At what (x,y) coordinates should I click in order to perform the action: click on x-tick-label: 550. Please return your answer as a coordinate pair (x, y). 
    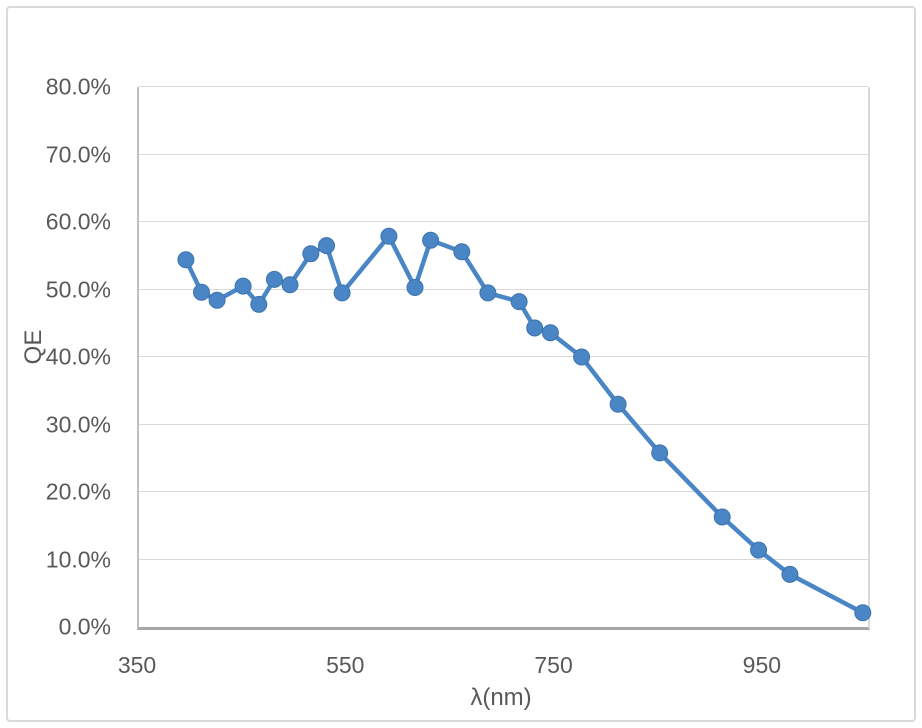
    Looking at the image, I should click on (345, 665).